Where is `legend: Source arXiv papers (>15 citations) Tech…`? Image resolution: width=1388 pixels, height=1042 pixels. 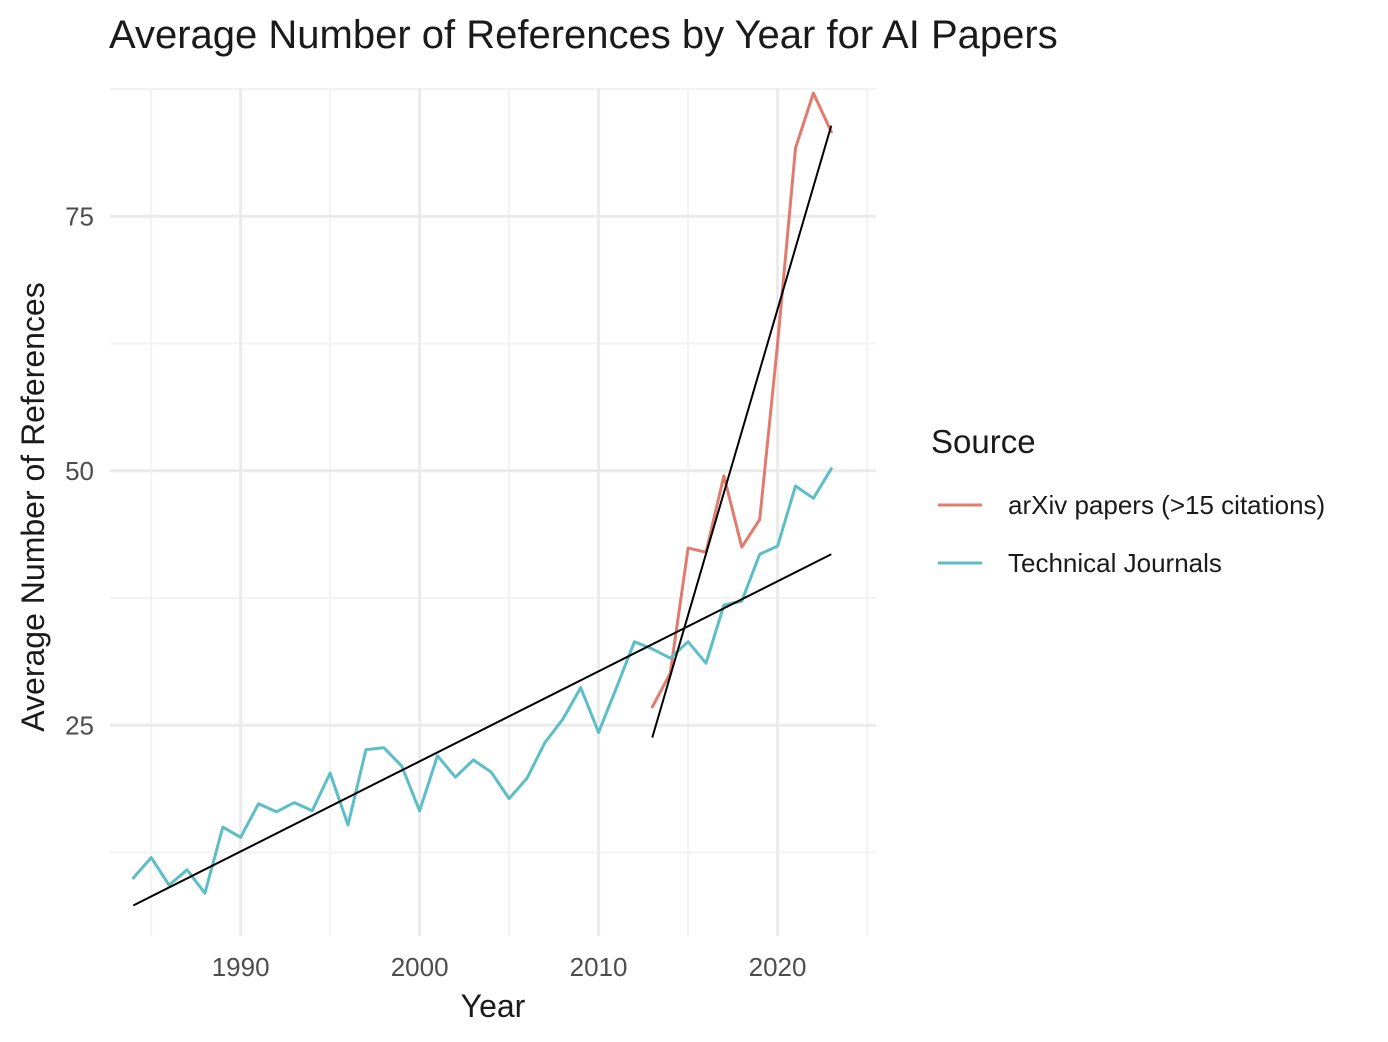
legend: Source arXiv papers (>15 citations) Tech… is located at coordinates (1128, 500).